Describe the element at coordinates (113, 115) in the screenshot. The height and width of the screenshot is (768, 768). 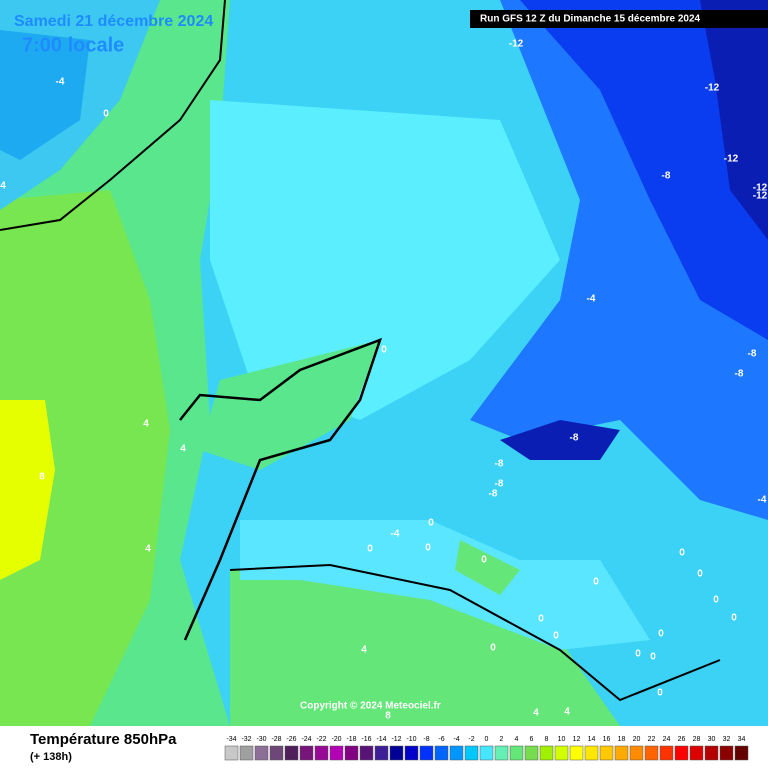
I see `coastline` at that location.